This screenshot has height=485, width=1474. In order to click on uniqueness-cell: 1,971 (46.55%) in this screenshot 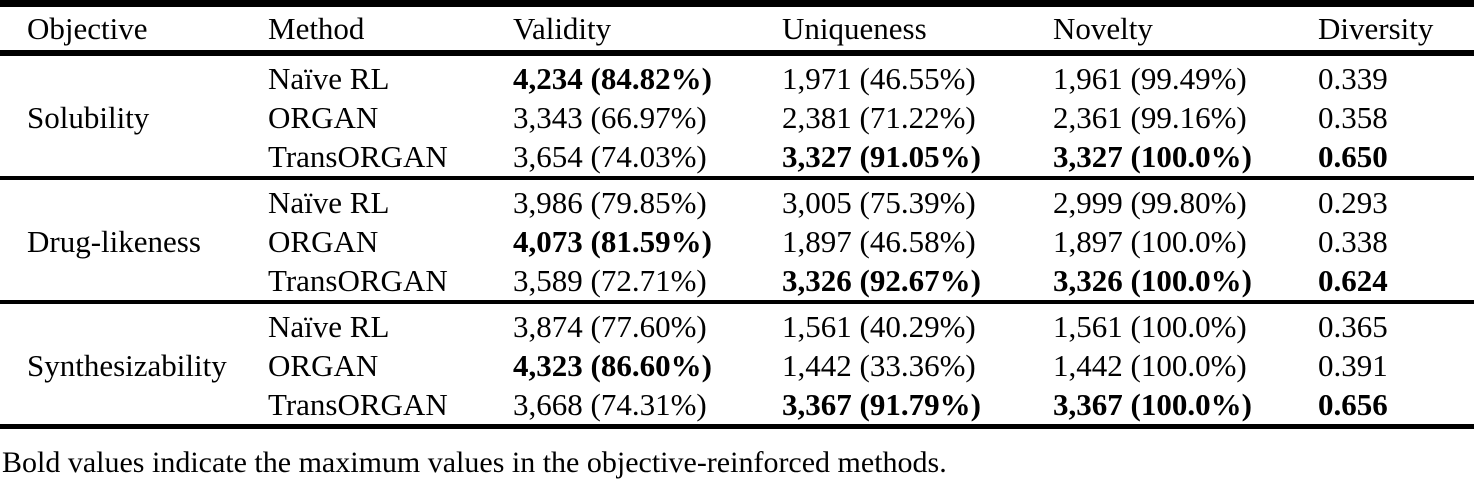, I will do `click(879, 78)`.